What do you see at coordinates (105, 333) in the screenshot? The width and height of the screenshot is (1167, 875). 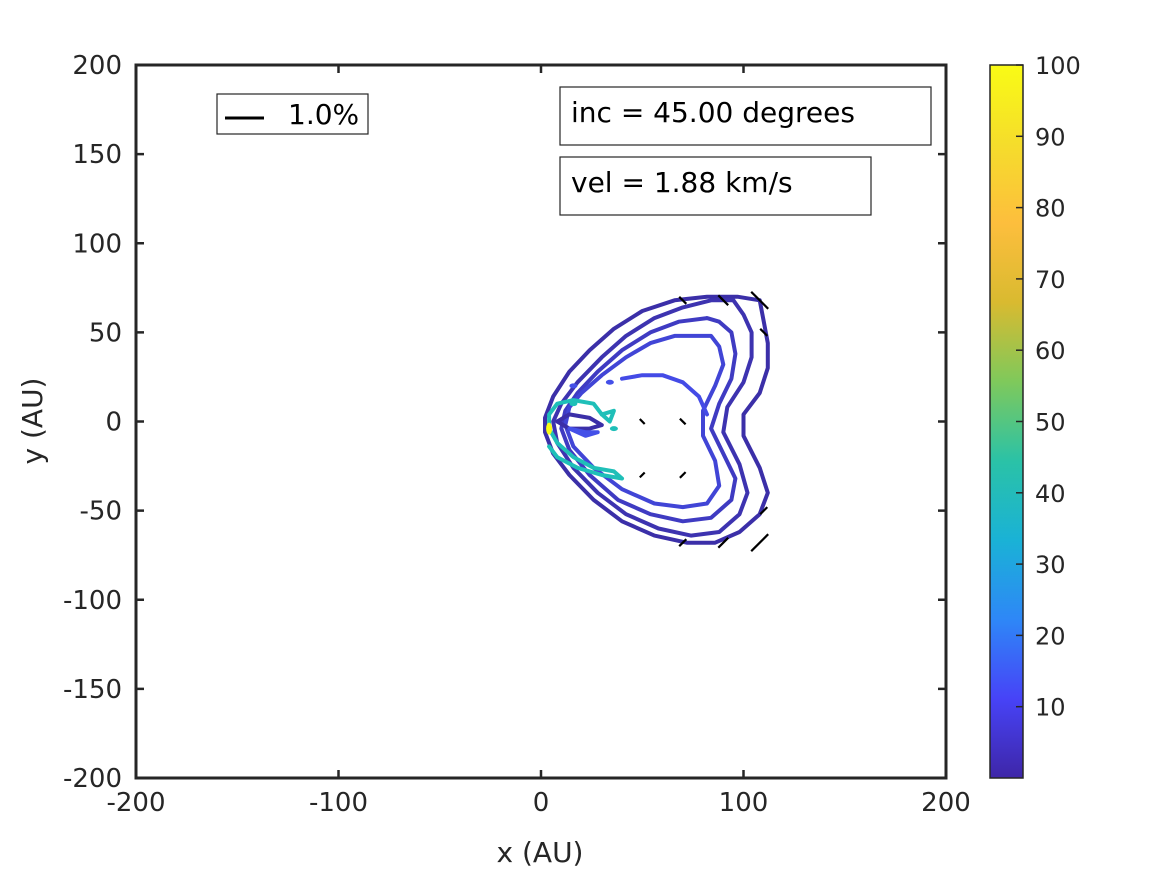 I see `y-tick-label: 50` at bounding box center [105, 333].